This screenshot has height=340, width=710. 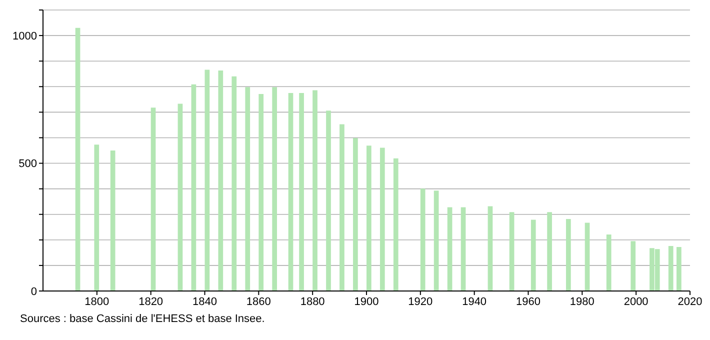 I want to click on x-tick-label: 1860, so click(x=258, y=302).